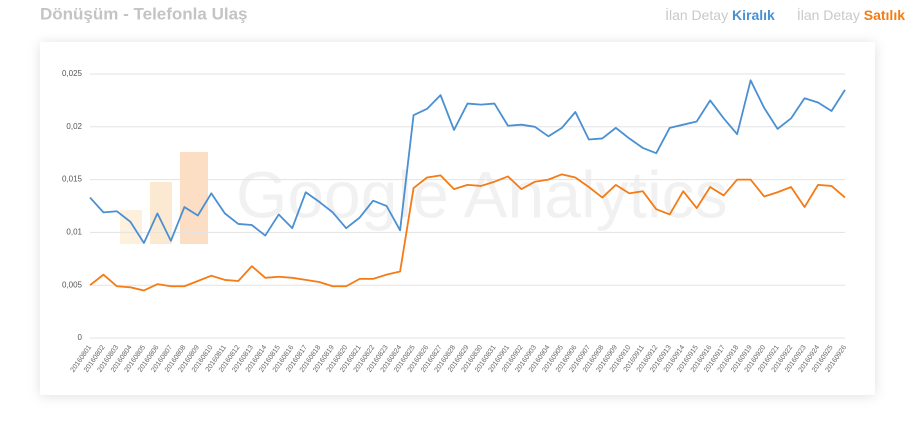 This screenshot has width=916, height=438. What do you see at coordinates (74, 232) in the screenshot?
I see `y-tick-label: 0,01` at bounding box center [74, 232].